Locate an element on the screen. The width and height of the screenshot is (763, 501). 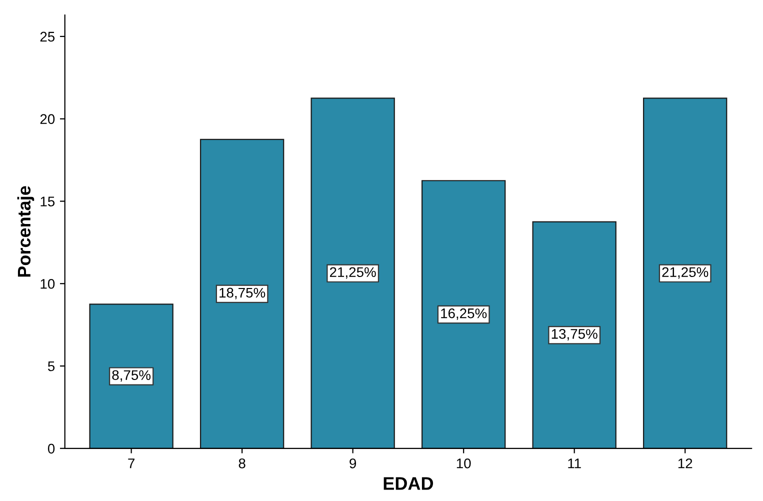
x-axis-title: EDAD is located at coordinates (409, 483).